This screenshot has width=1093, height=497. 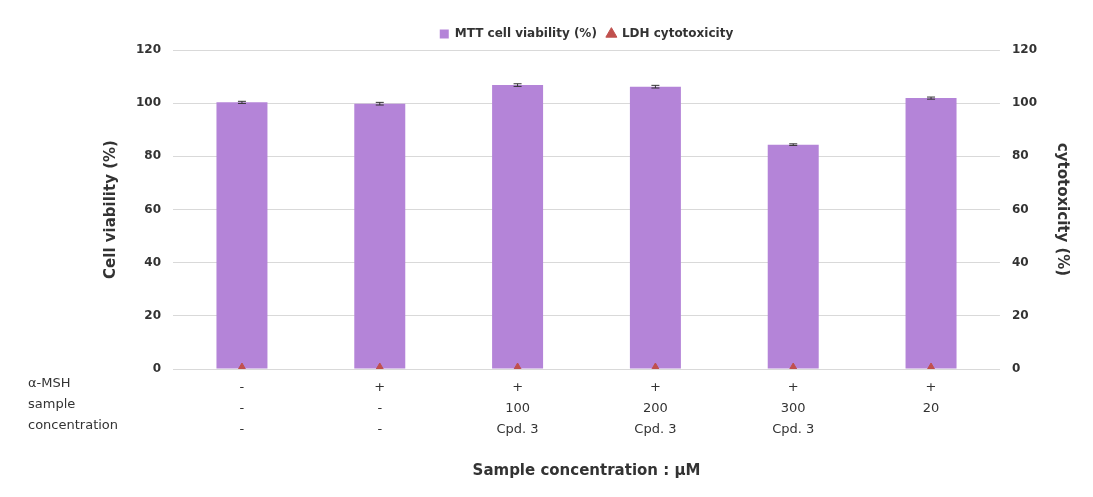 What do you see at coordinates (793, 407) in the screenshot?
I see `x-tick-label: + 300 Cpd. 3` at bounding box center [793, 407].